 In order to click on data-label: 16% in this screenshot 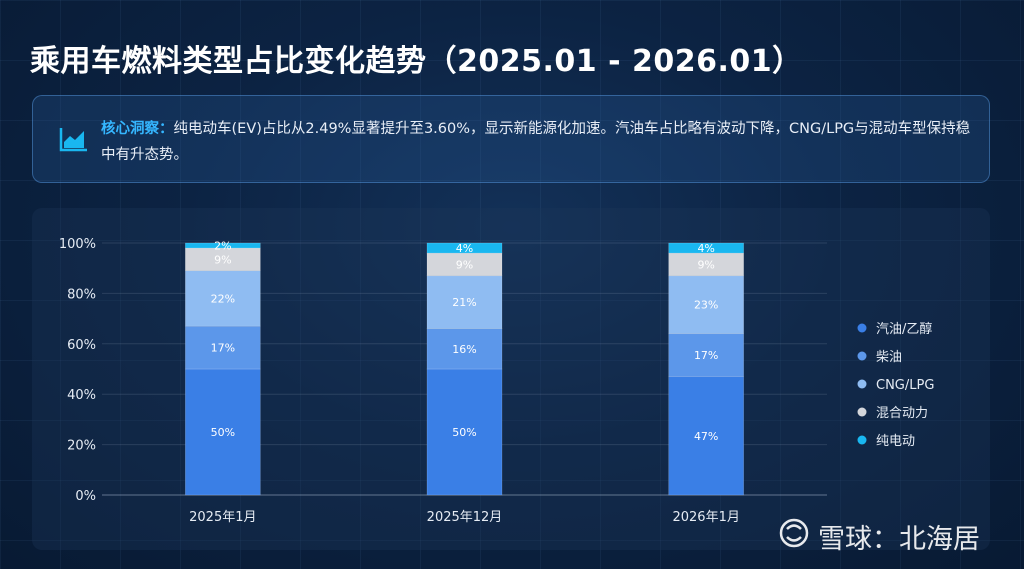, I will do `click(464, 349)`.